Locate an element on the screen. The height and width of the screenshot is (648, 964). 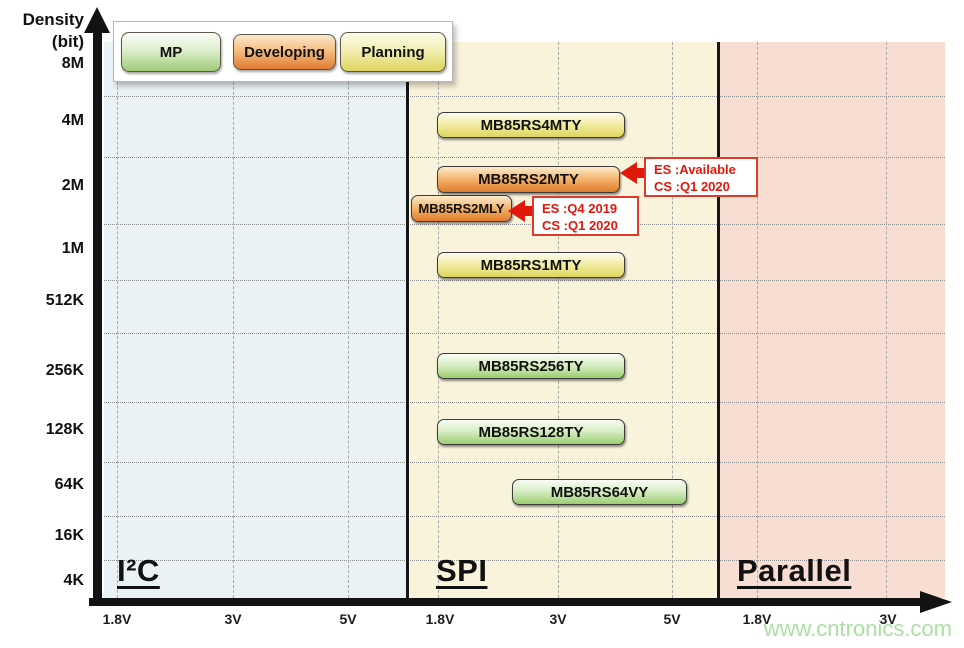
y-axis-title-line2: (bit) is located at coordinates (67, 41).